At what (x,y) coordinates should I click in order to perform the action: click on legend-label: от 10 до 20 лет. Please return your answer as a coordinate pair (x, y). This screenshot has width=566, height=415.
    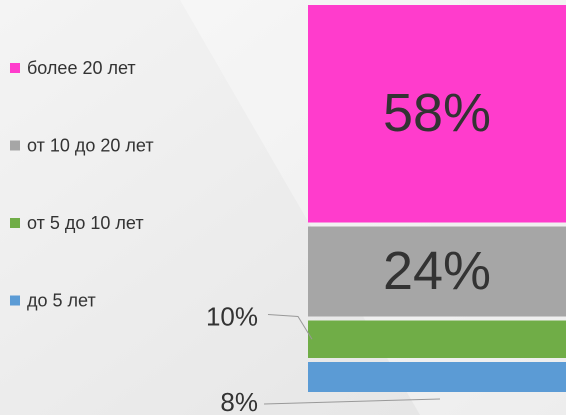
    Looking at the image, I should click on (90, 145).